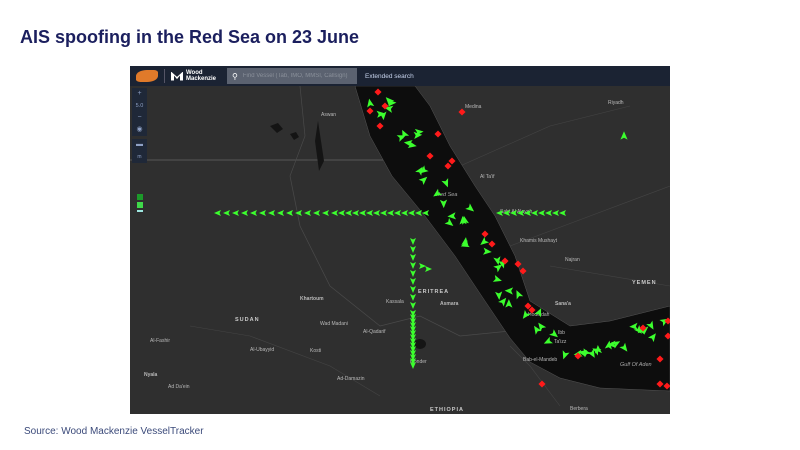 The height and width of the screenshot is (450, 800). What do you see at coordinates (139, 144) in the screenshot?
I see `ruler-icon: ▬` at bounding box center [139, 144].